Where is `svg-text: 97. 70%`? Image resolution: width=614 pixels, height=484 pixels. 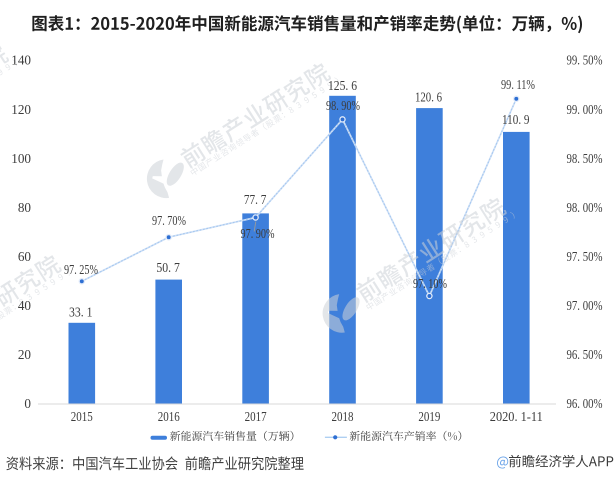
svg-text: 97. 70% is located at coordinates (169, 220).